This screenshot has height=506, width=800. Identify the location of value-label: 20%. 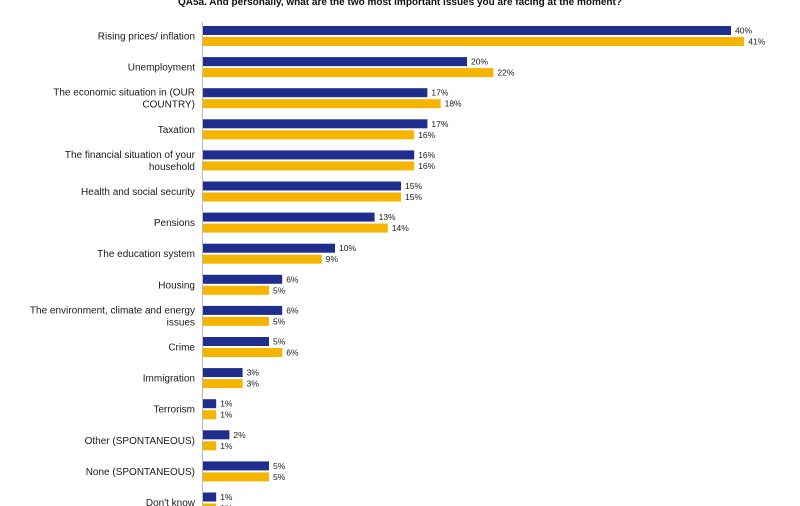
(479, 62).